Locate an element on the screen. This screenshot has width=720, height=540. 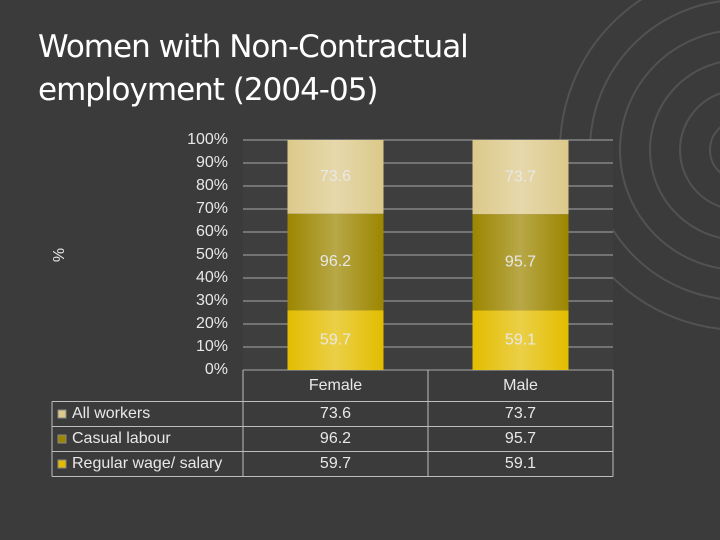
y-tick-label: 40% is located at coordinates (212, 277).